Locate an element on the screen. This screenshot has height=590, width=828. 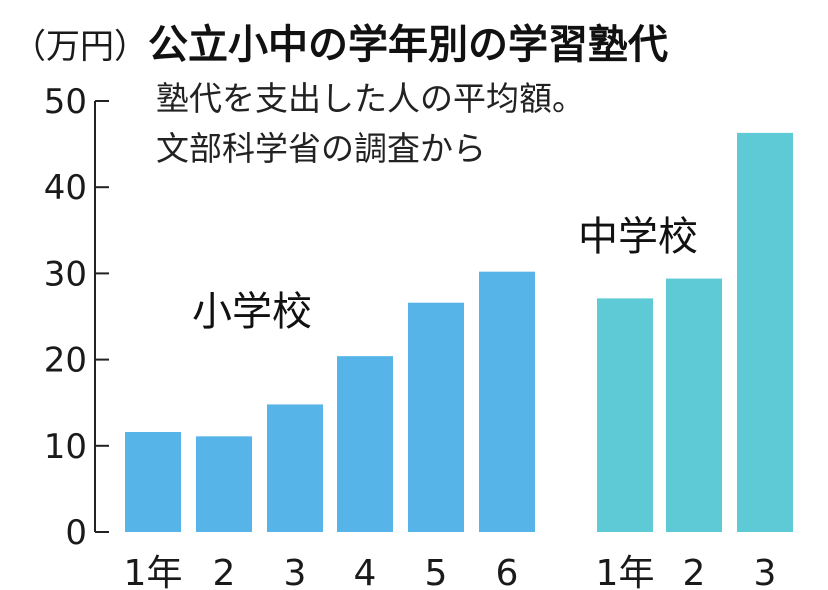
x-tick-label: 6 is located at coordinates (507, 571).